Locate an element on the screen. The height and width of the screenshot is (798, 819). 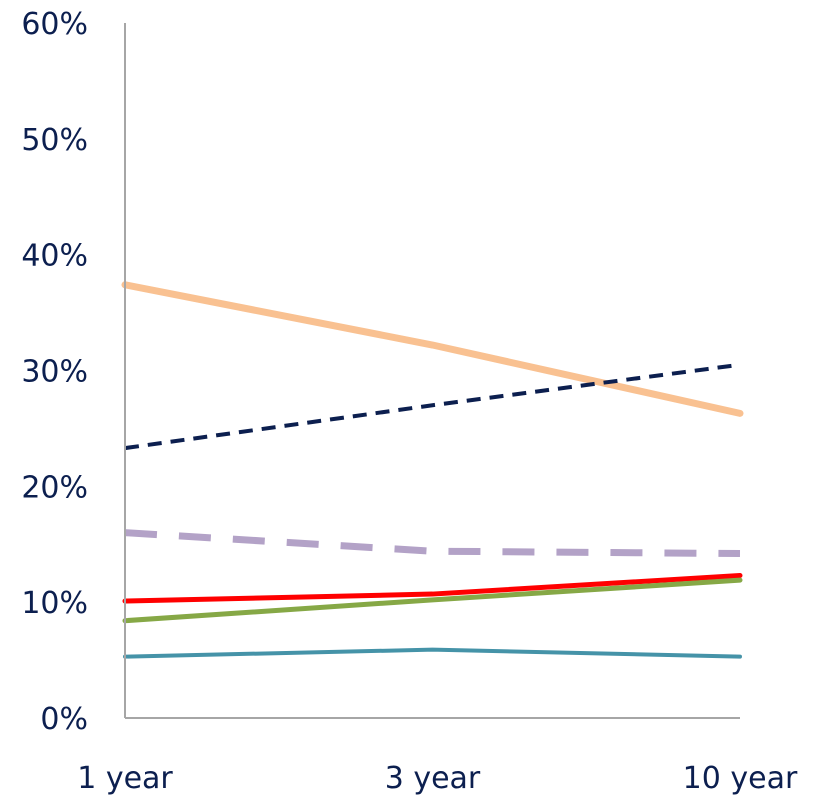
x-tick-label: 10 year is located at coordinates (740, 778).